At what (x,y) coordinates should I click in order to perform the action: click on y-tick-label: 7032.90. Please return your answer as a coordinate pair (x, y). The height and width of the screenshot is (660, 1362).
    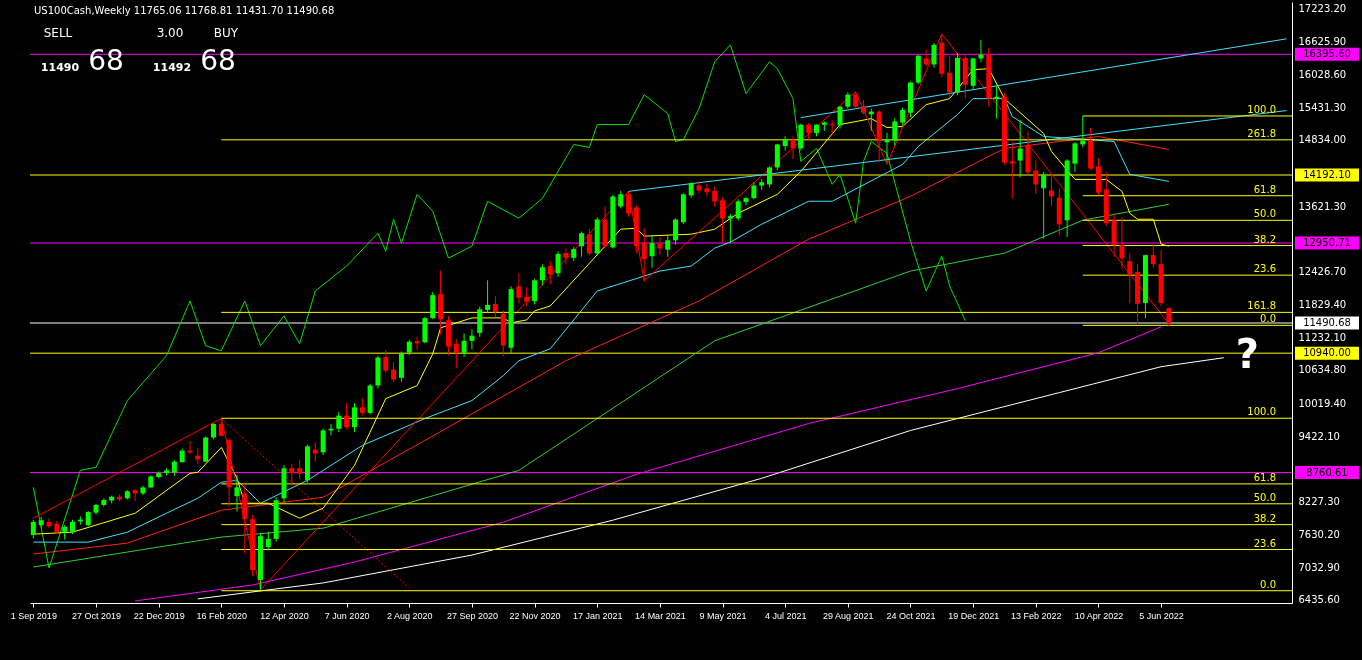
    Looking at the image, I should click on (1319, 567).